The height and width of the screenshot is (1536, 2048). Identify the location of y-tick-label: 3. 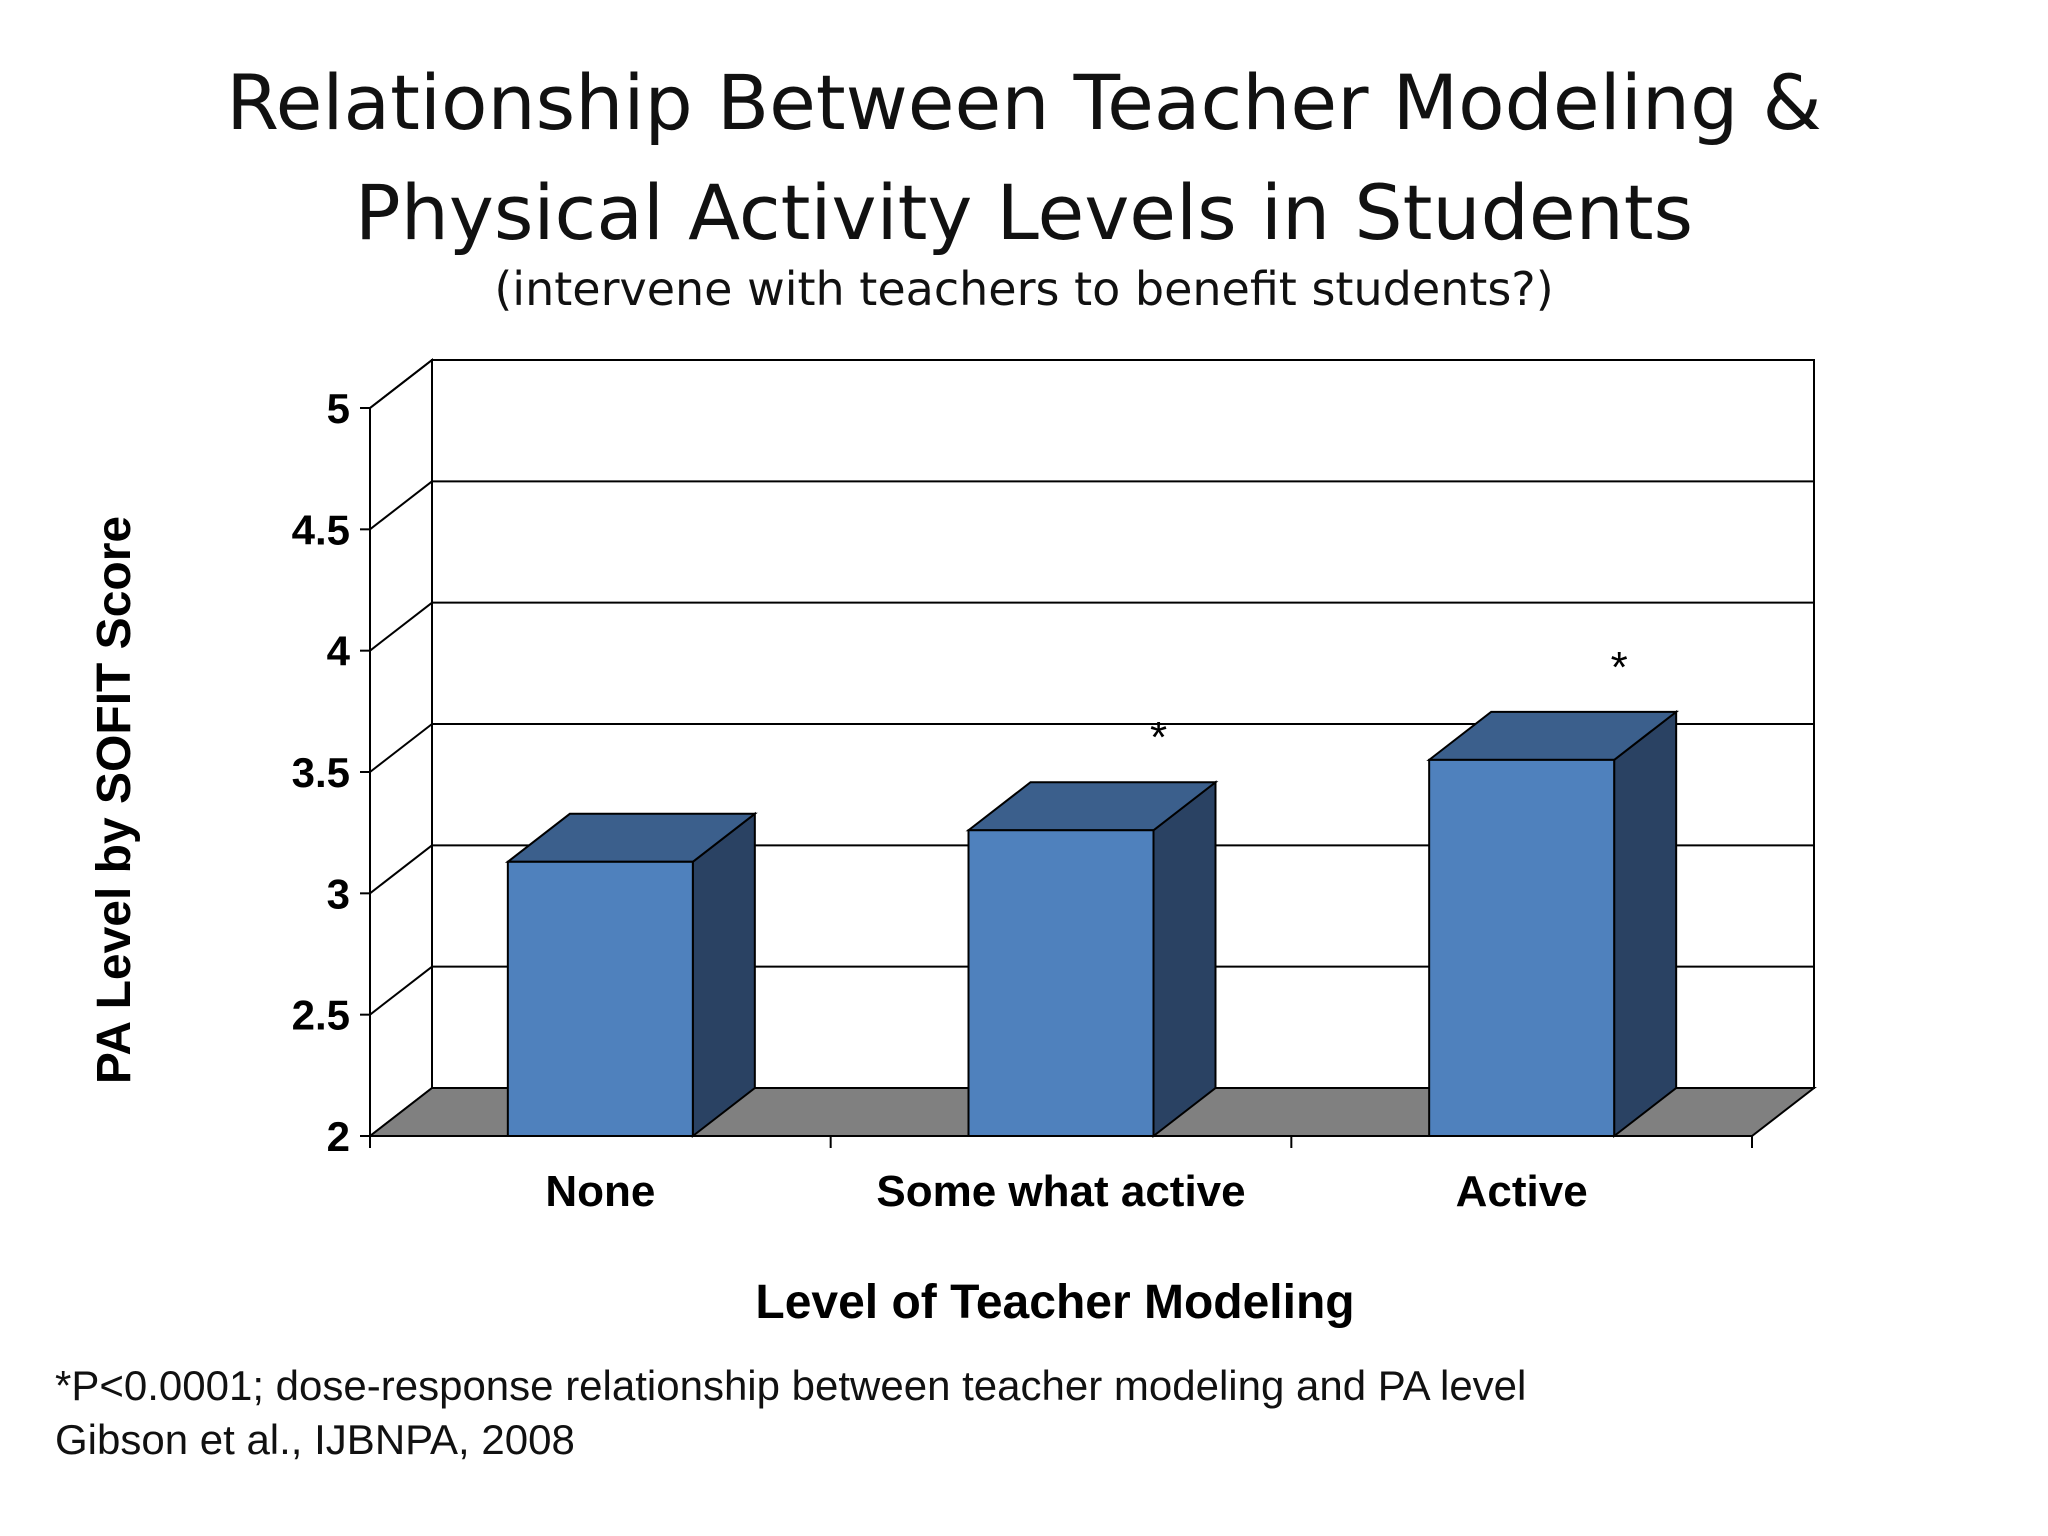
(338, 893).